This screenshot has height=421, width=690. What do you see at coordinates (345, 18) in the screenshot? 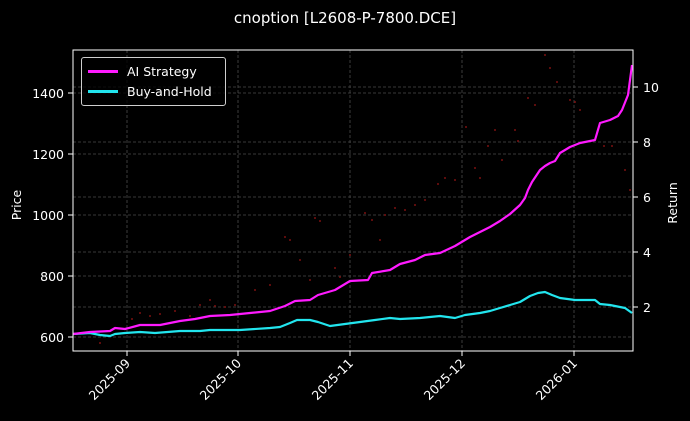
I see `chart-title: cnoption [L2608-P-7800.DCE]` at bounding box center [345, 18].